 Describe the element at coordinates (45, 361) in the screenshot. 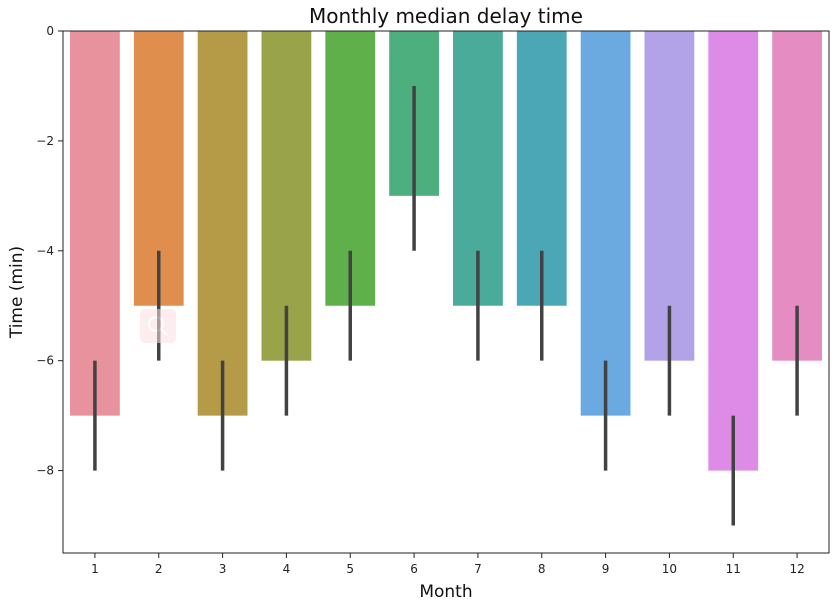

I see `y-tick-label: −6` at that location.